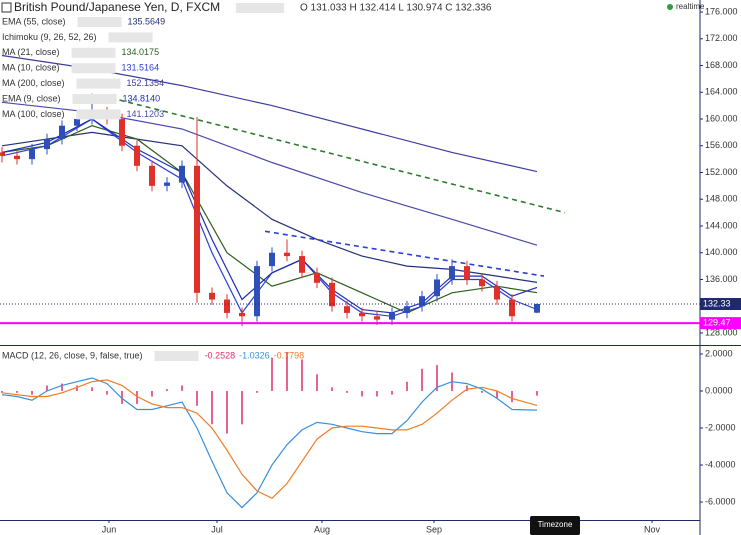 Image resolution: width=741 pixels, height=535 pixels. Describe the element at coordinates (289, 355) in the screenshot. I see `legend-value: -0.7798` at that location.